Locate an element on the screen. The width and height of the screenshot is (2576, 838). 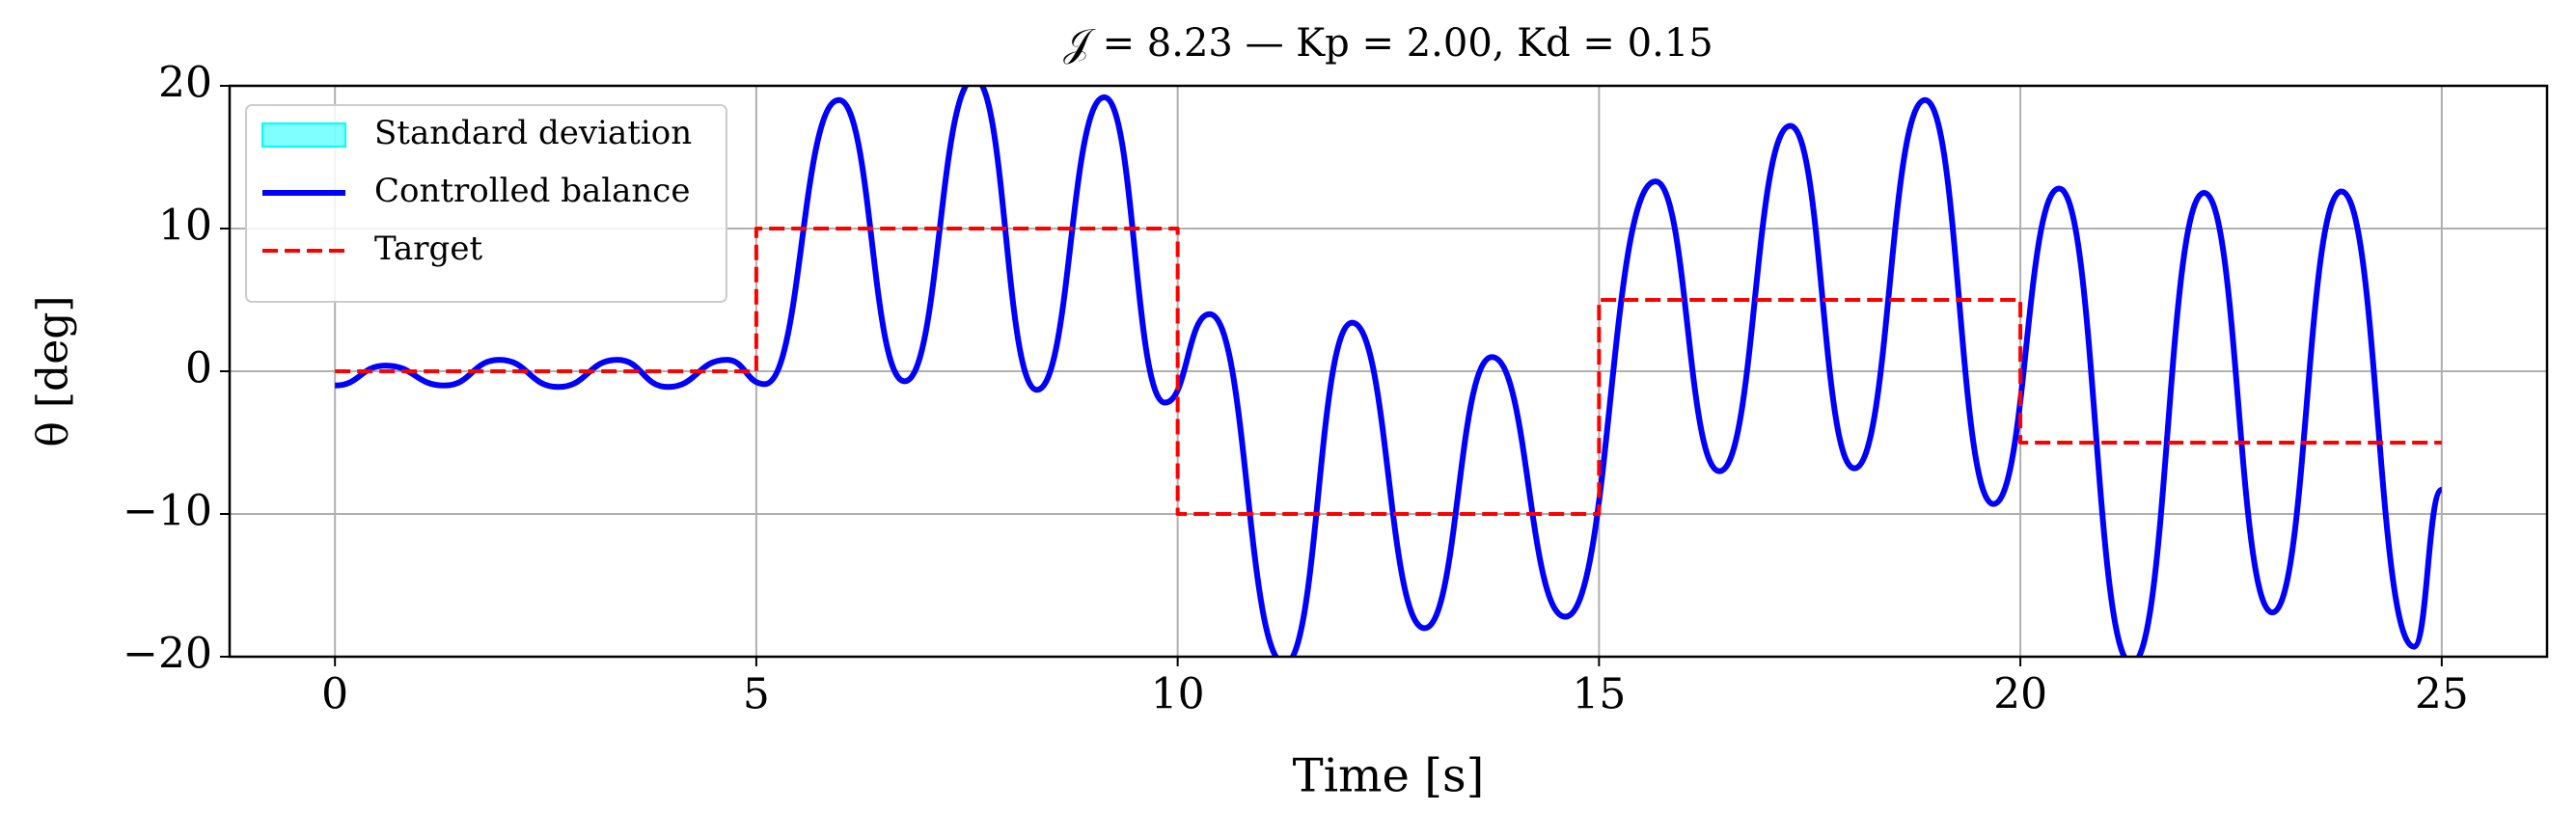
x-tick-label: 15 is located at coordinates (1599, 694).